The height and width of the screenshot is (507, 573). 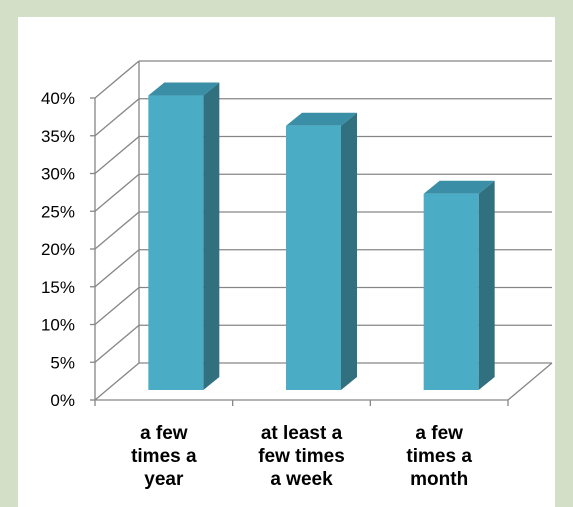 I want to click on x-category-label: month, so click(x=439, y=479).